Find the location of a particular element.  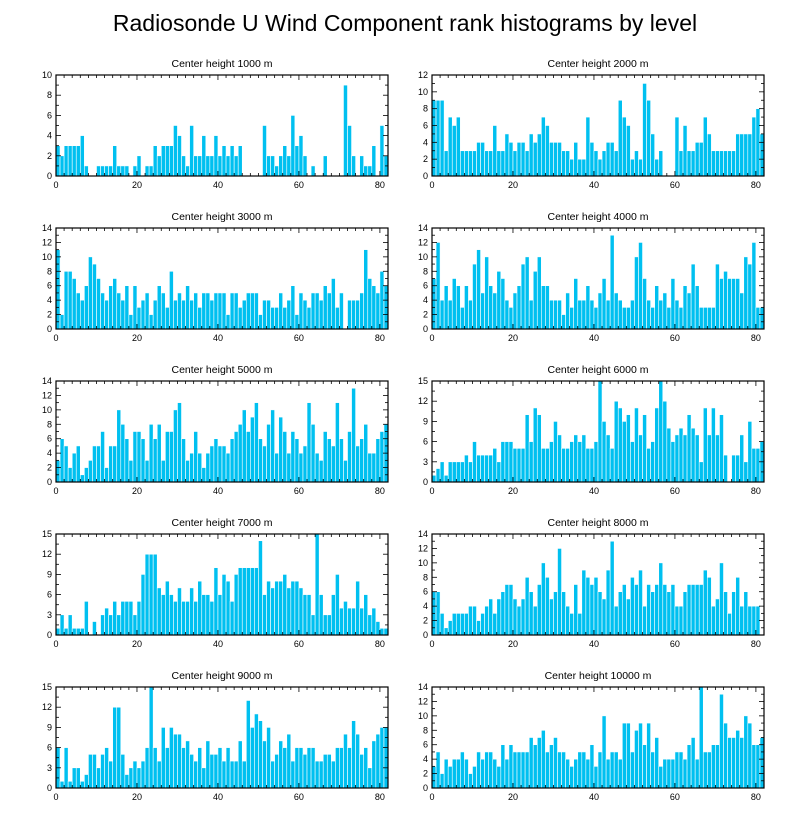

x-tick-label: 0 is located at coordinates (55, 644).